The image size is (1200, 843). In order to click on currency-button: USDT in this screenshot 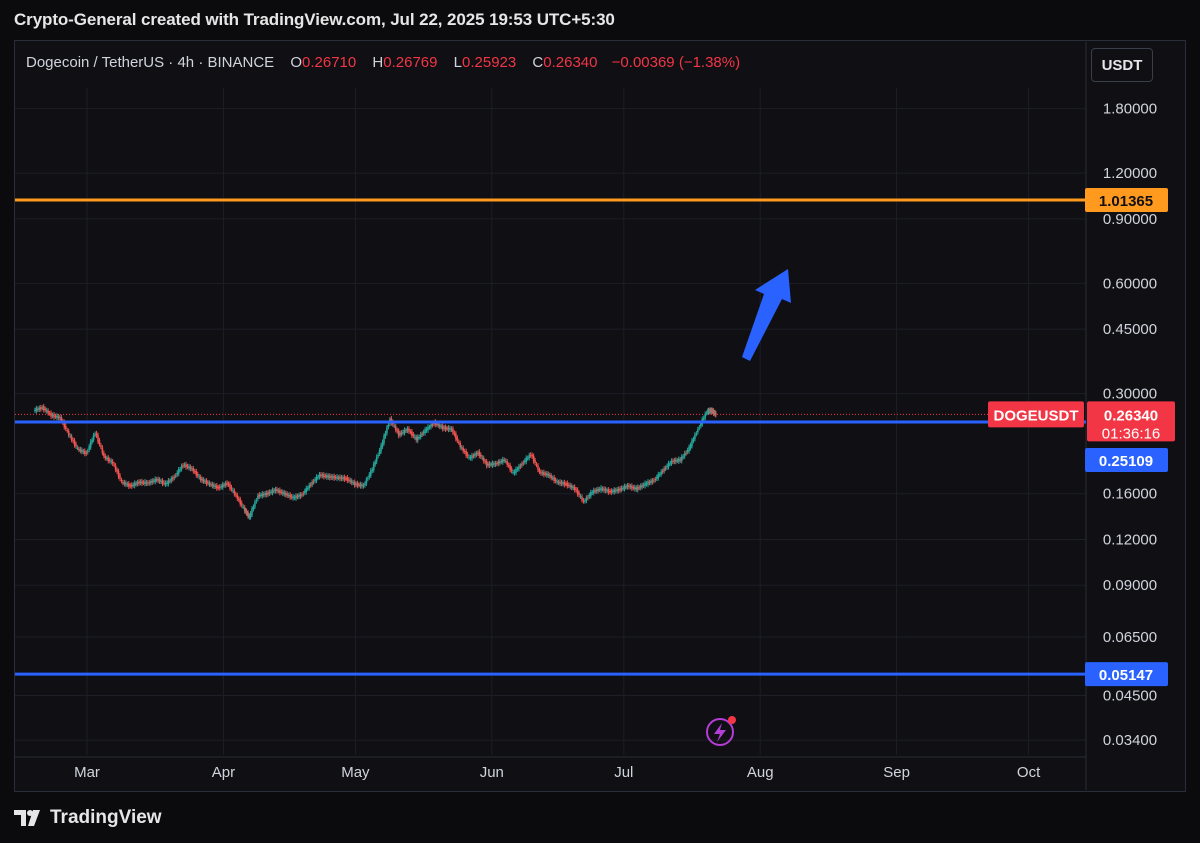, I will do `click(1122, 65)`.